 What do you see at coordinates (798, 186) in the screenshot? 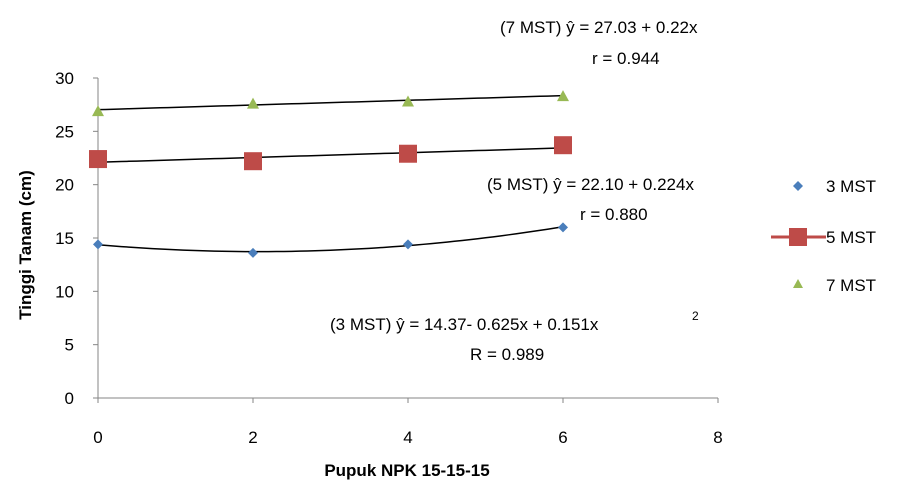
I see `legend-marker-diamond` at bounding box center [798, 186].